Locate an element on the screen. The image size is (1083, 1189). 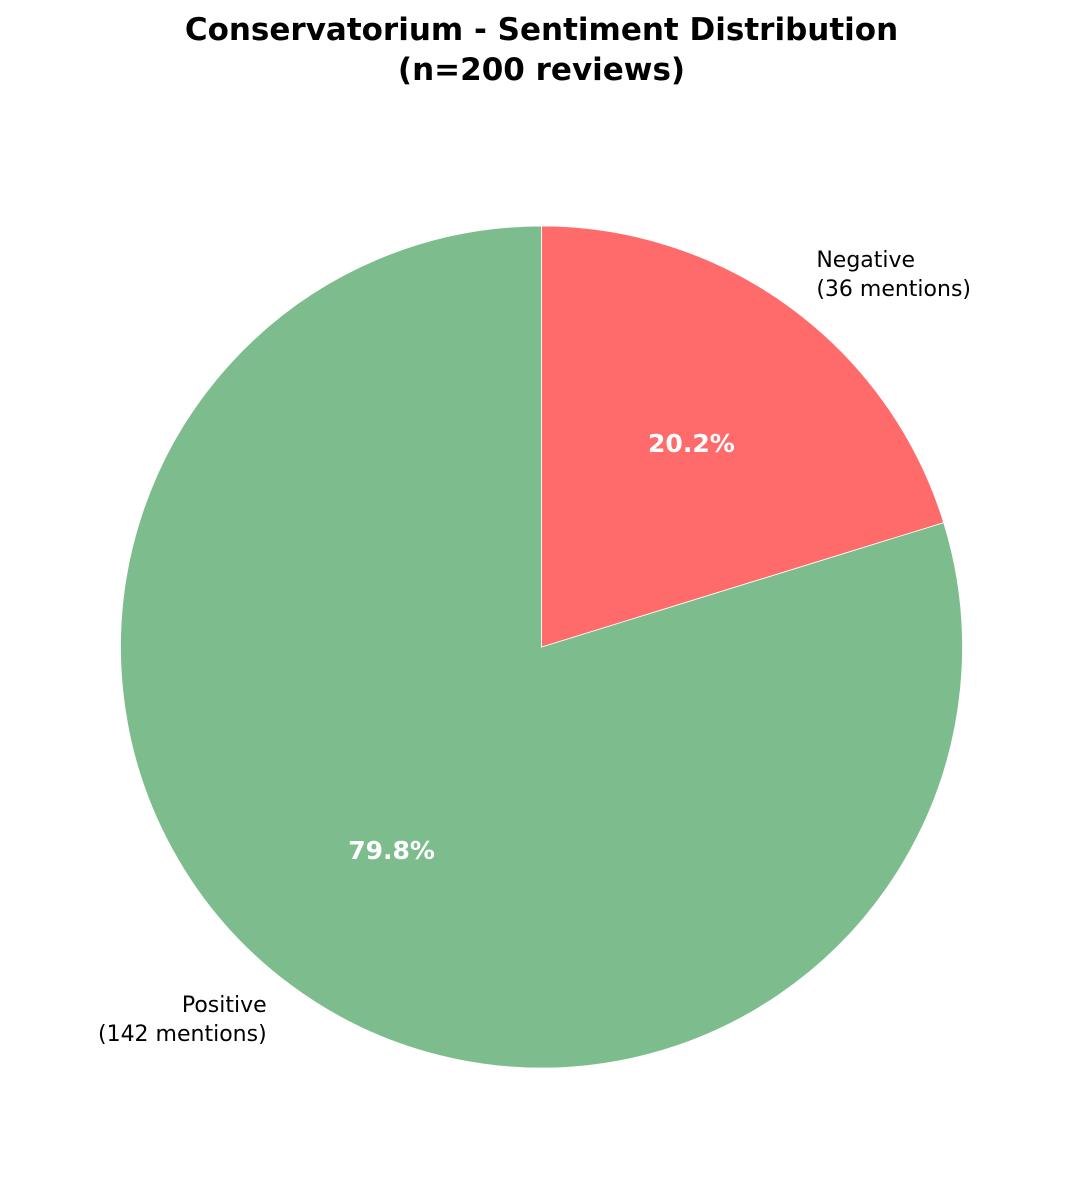
pct-label-positive: 79.8% is located at coordinates (391, 850).